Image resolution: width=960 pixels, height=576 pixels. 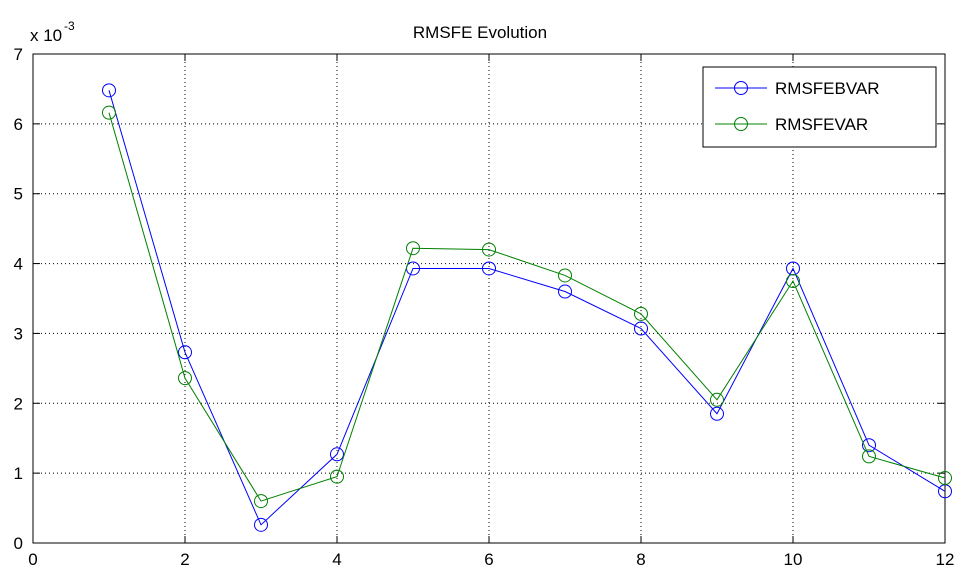 What do you see at coordinates (18, 264) in the screenshot?
I see `y-tick-label: 4` at bounding box center [18, 264].